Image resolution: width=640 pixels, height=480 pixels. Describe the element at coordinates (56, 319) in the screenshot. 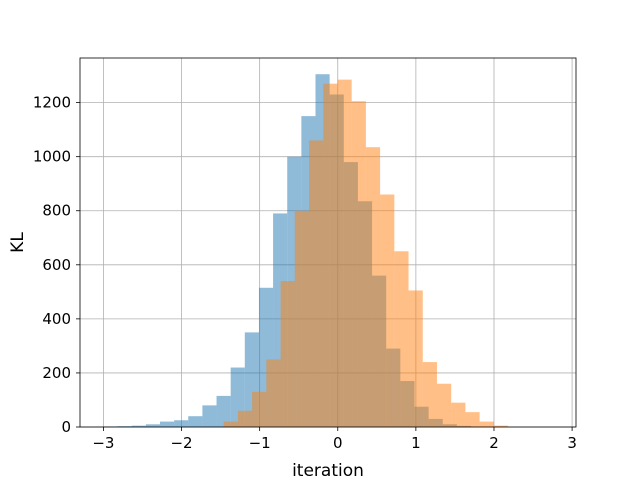

I see `y-tick-label: 400` at that location.